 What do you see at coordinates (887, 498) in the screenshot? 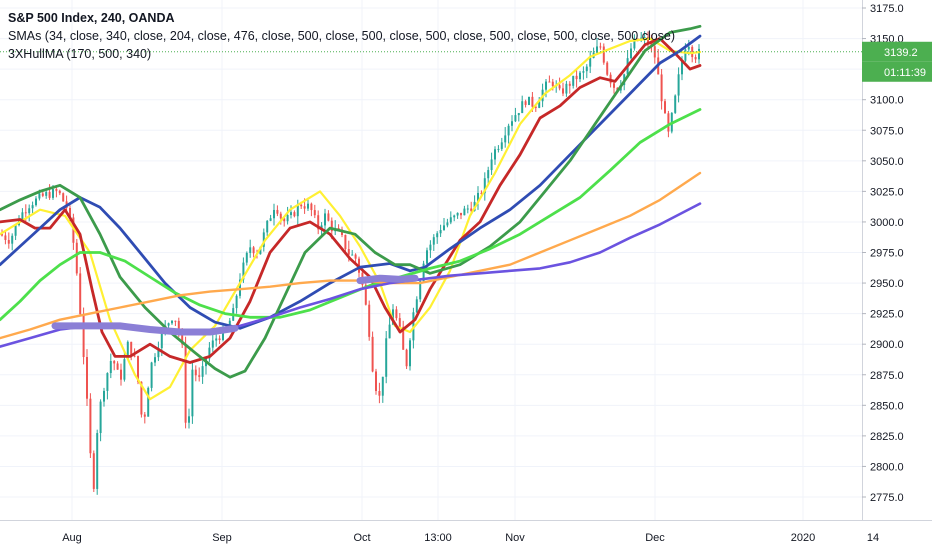
I see `price-tick-label: 2775.0` at bounding box center [887, 498].